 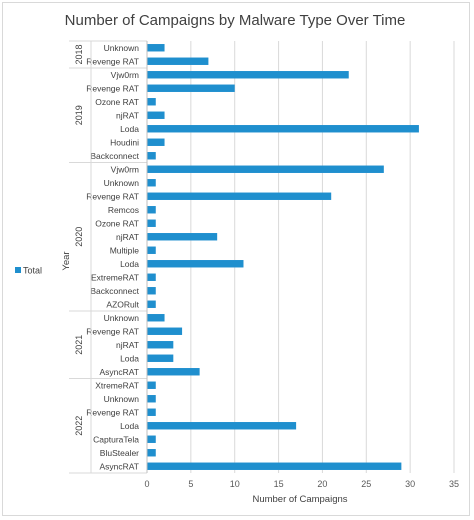 I want to click on year-label: 2021, so click(x=79, y=345).